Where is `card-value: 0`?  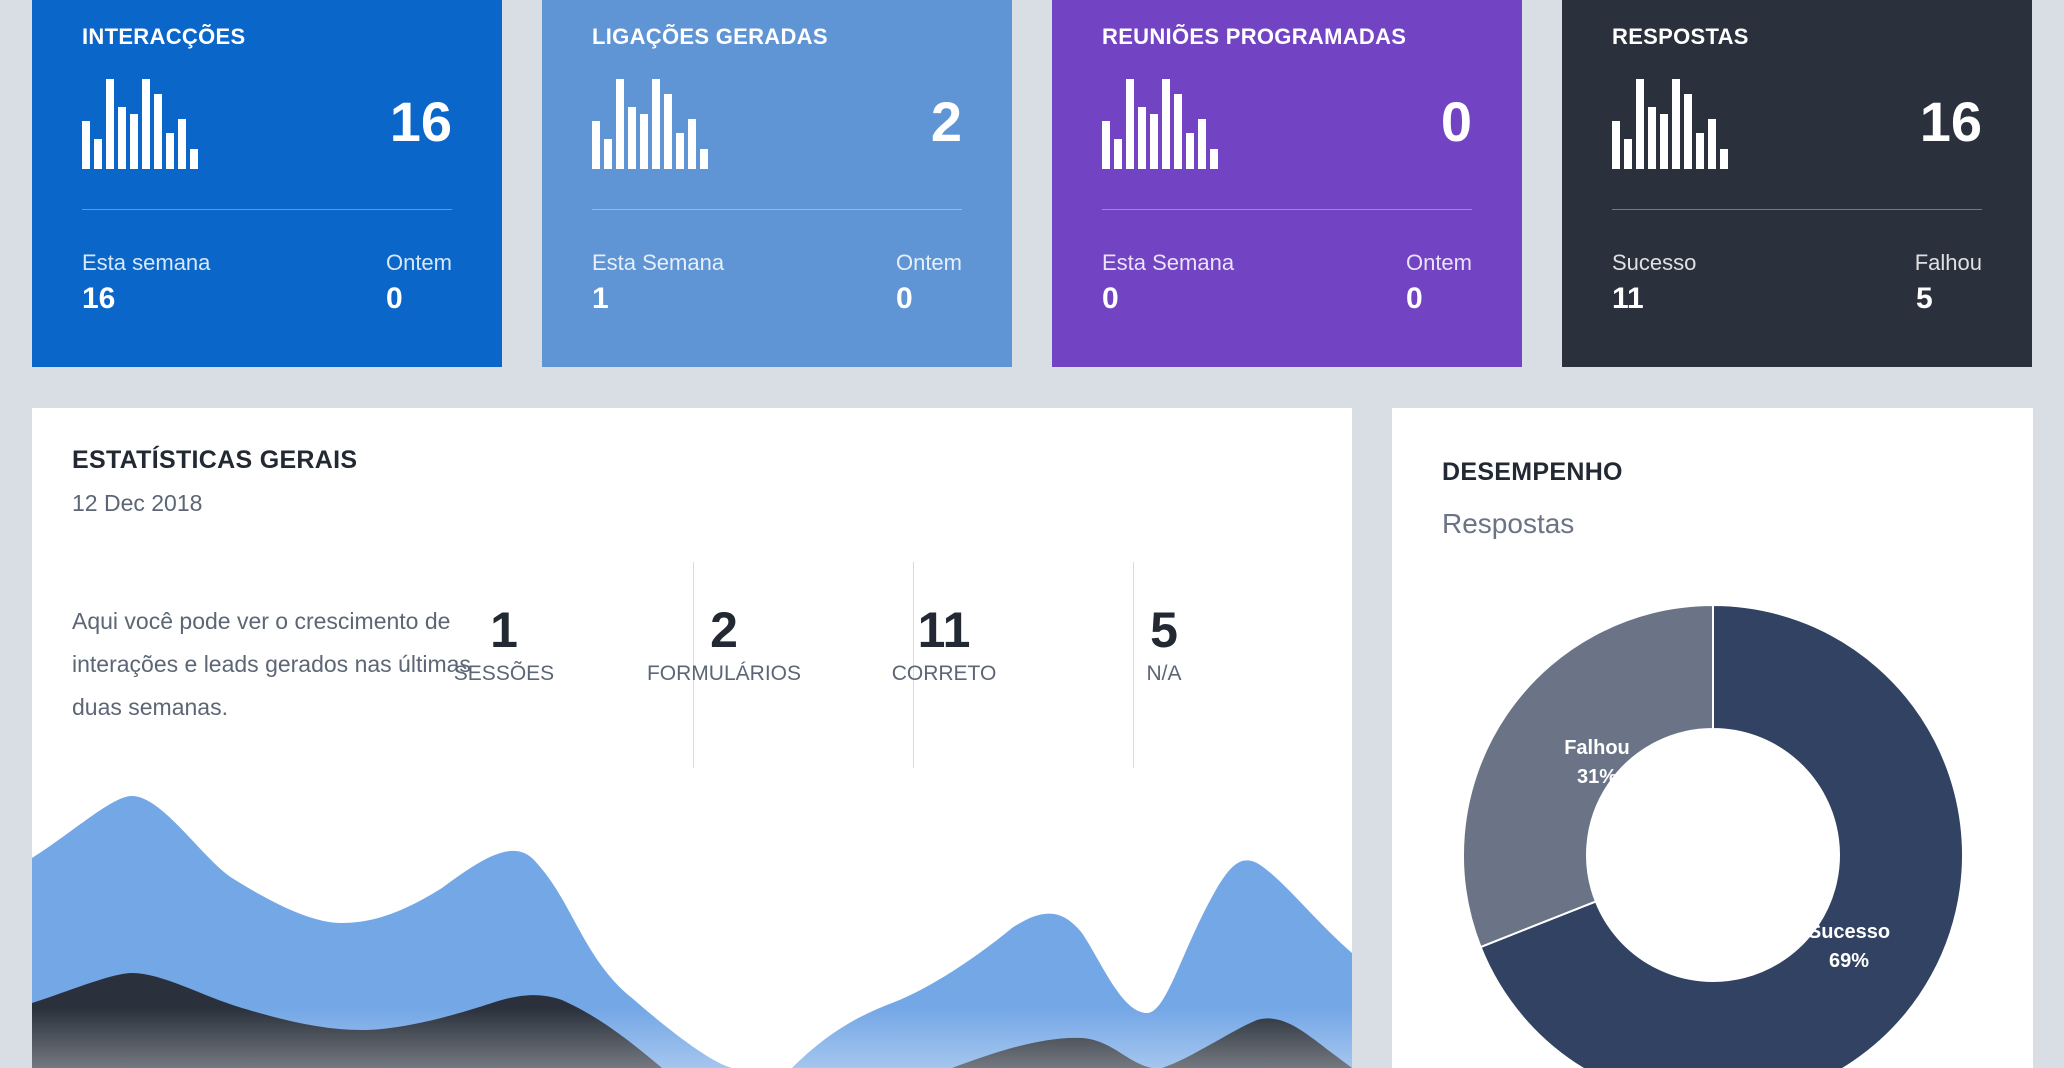 card-value: 0 is located at coordinates (1456, 121).